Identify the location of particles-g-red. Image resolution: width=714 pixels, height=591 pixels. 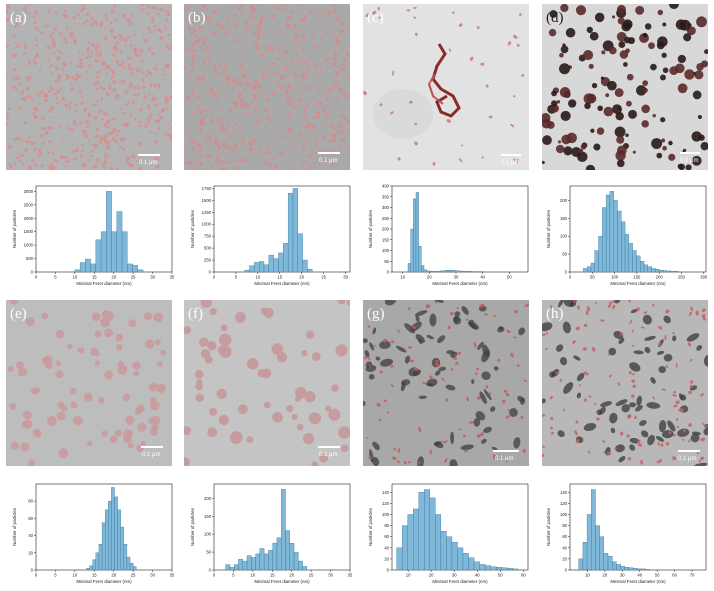
(446, 382).